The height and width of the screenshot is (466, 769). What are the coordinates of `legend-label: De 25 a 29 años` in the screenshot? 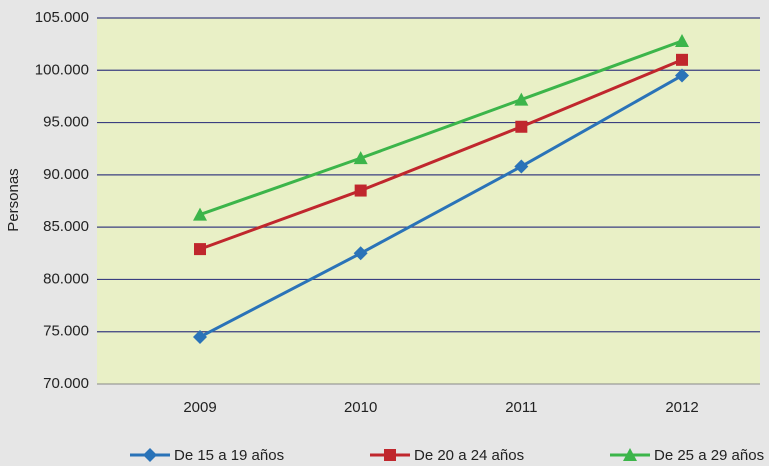 It's located at (709, 455).